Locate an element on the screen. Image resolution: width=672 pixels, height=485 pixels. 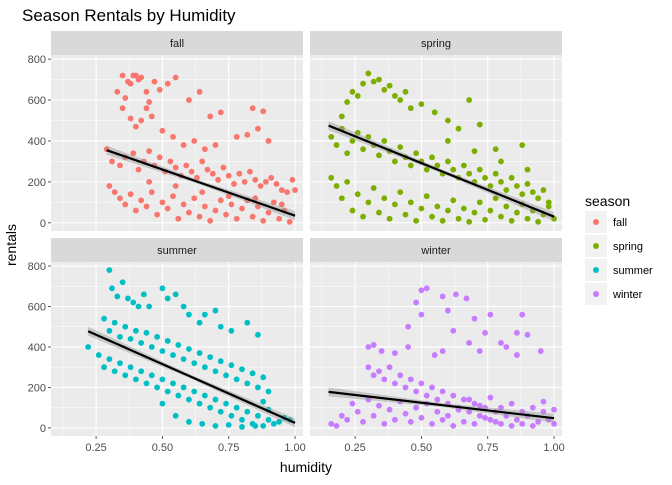
strip-label-fall: fall is located at coordinates (177, 44).